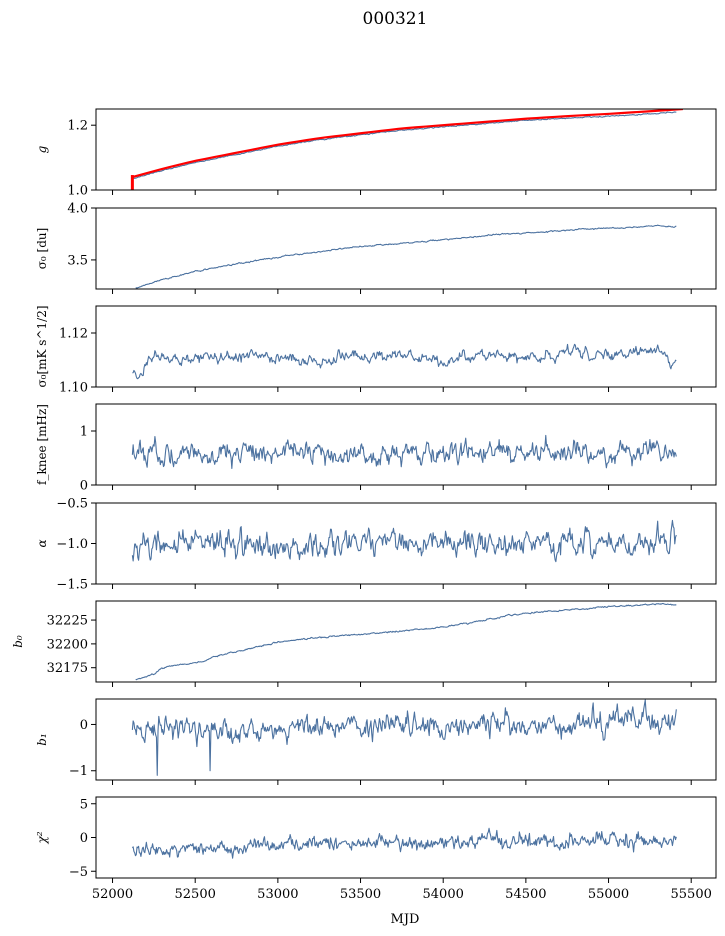 The image size is (725, 936). Describe the element at coordinates (112, 894) in the screenshot. I see `x-tick-label: 52000` at that location.